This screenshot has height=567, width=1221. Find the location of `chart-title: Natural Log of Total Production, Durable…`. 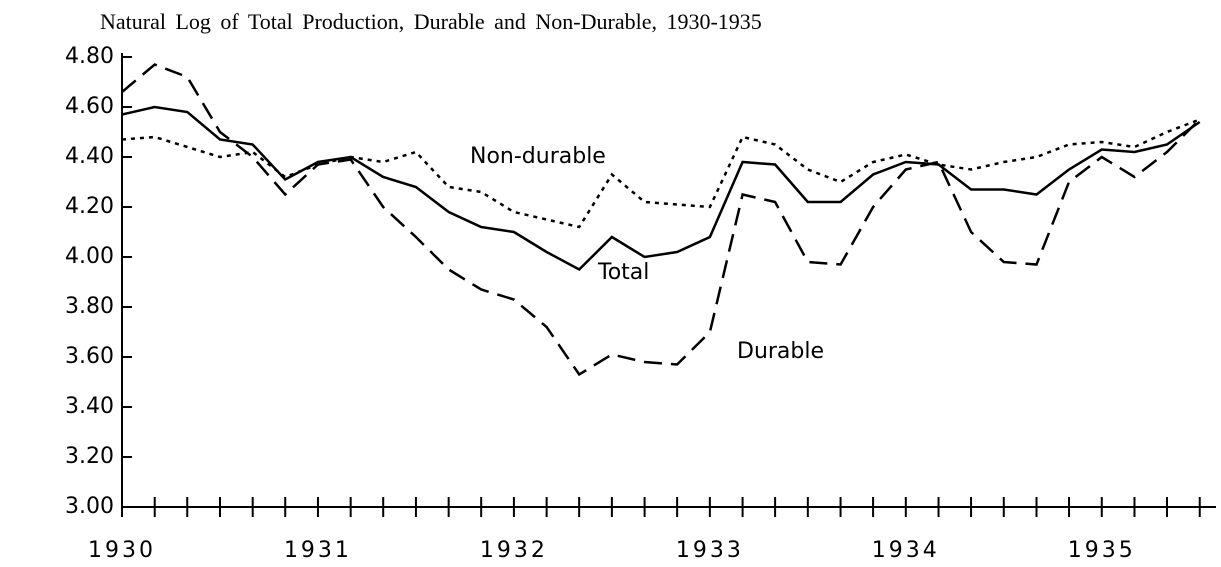

chart-title: Natural Log of Total Production, Durable… is located at coordinates (431, 21).